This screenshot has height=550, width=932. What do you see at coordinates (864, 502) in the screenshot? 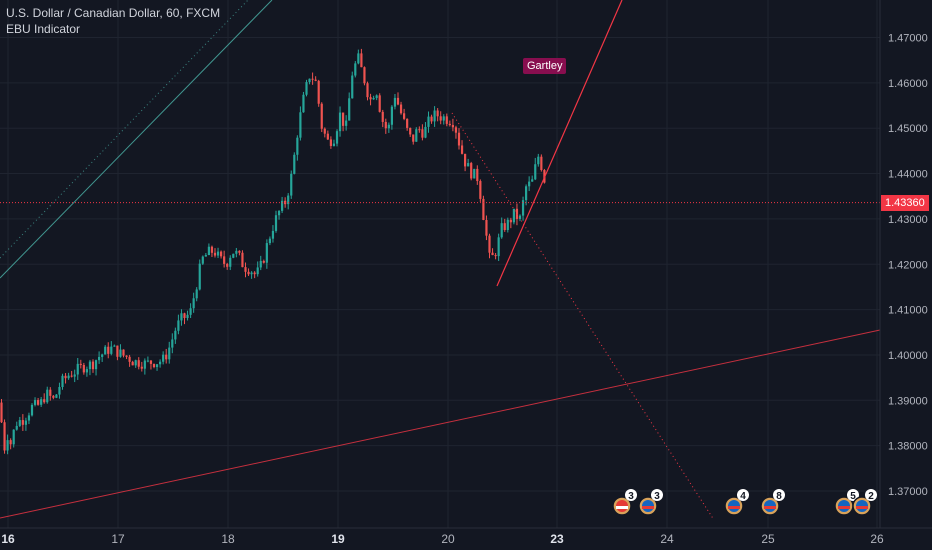
I see `event-flag-icon: 2` at bounding box center [864, 502].